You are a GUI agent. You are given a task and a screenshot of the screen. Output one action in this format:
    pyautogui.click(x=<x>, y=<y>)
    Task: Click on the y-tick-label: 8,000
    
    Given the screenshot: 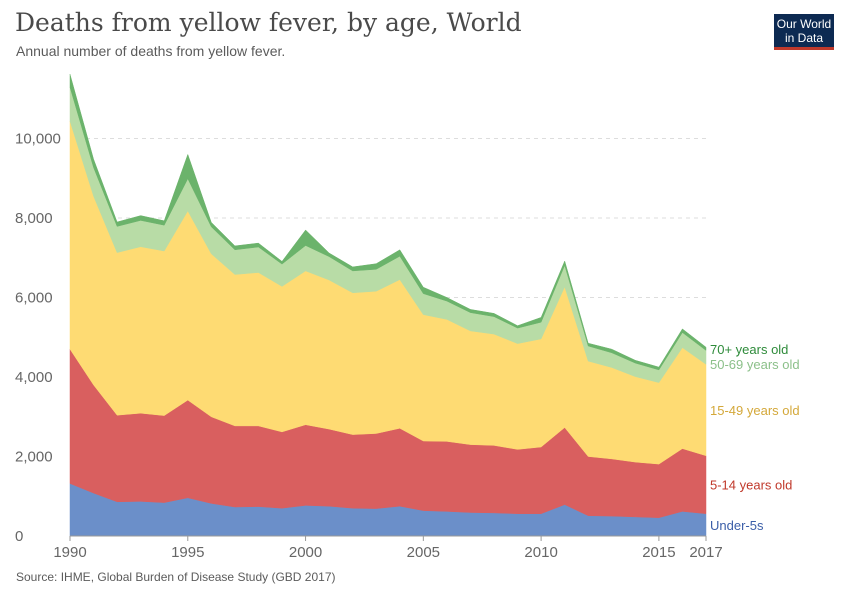 What is the action you would take?
    pyautogui.click(x=34, y=218)
    